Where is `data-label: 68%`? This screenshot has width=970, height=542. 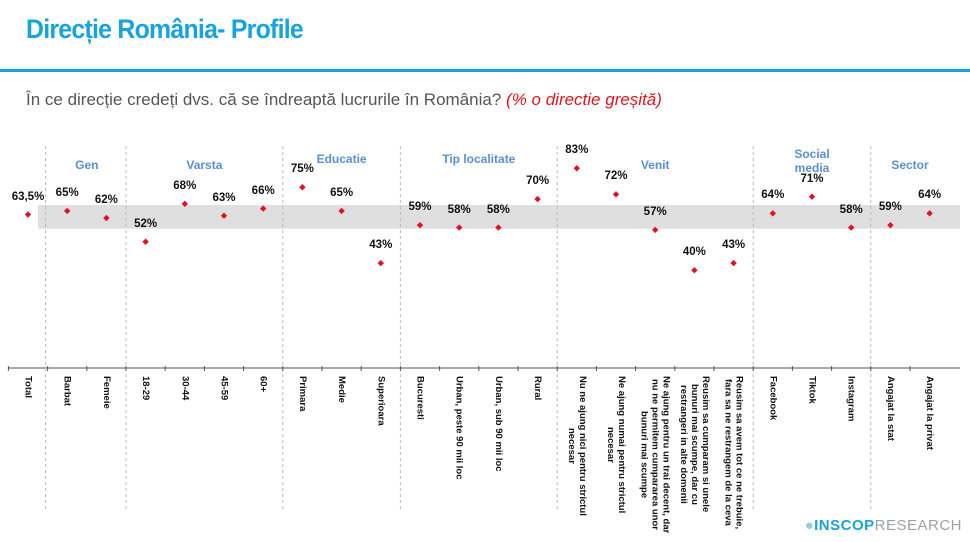 data-label: 68% is located at coordinates (185, 185).